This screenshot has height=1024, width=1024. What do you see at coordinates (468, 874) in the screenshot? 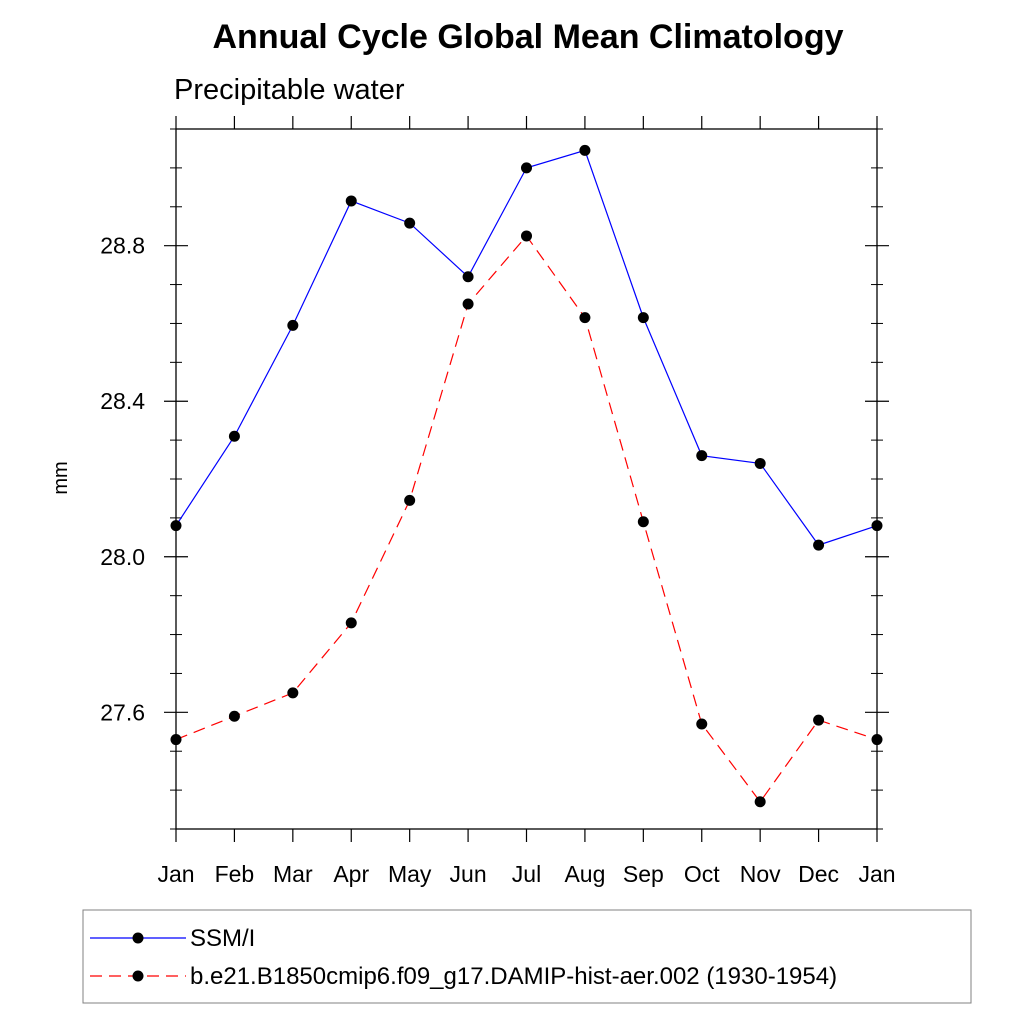
I see `x-tick-label: Jun` at bounding box center [468, 874].